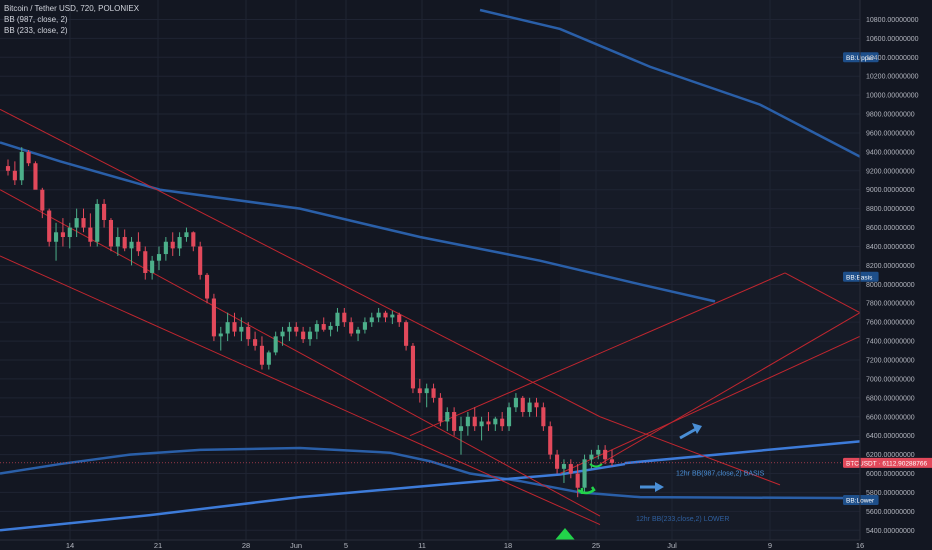 The width and height of the screenshot is (932, 550). I want to click on bb-upper-tag-bg, so click(861, 57).